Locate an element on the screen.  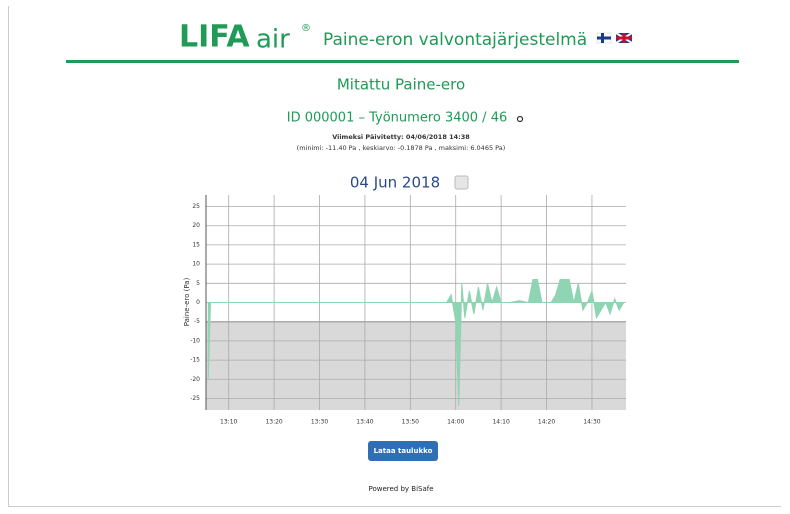
y-tick-label: -15 is located at coordinates (195, 360).